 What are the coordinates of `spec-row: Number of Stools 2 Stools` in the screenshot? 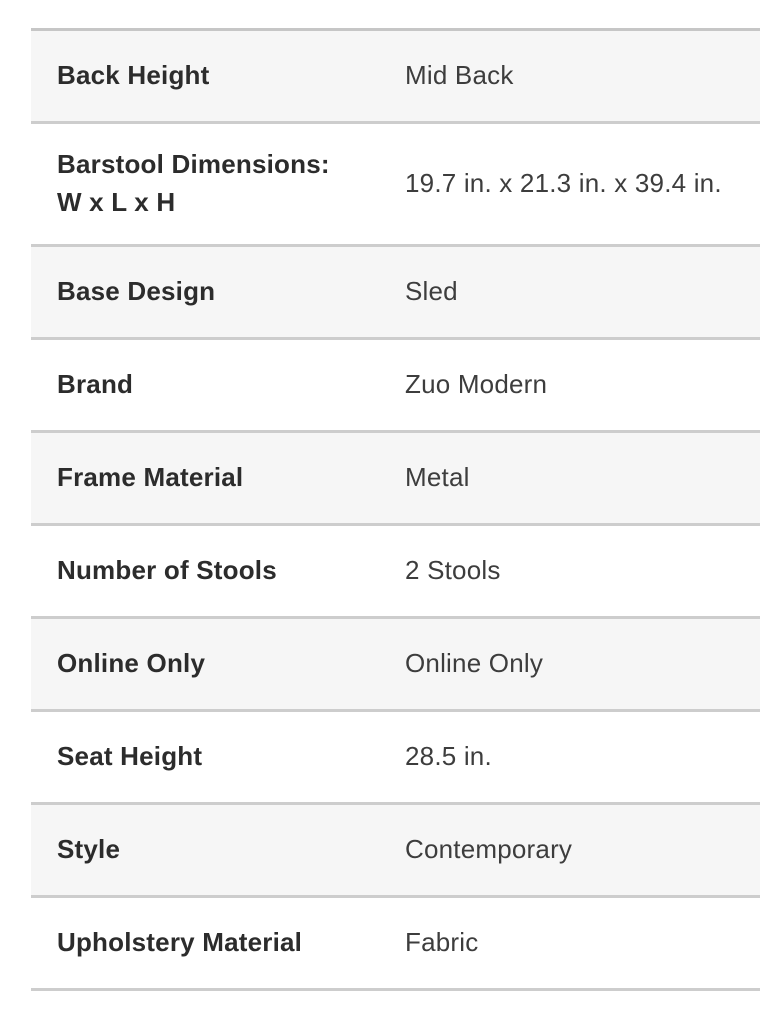 It's located at (395, 572).